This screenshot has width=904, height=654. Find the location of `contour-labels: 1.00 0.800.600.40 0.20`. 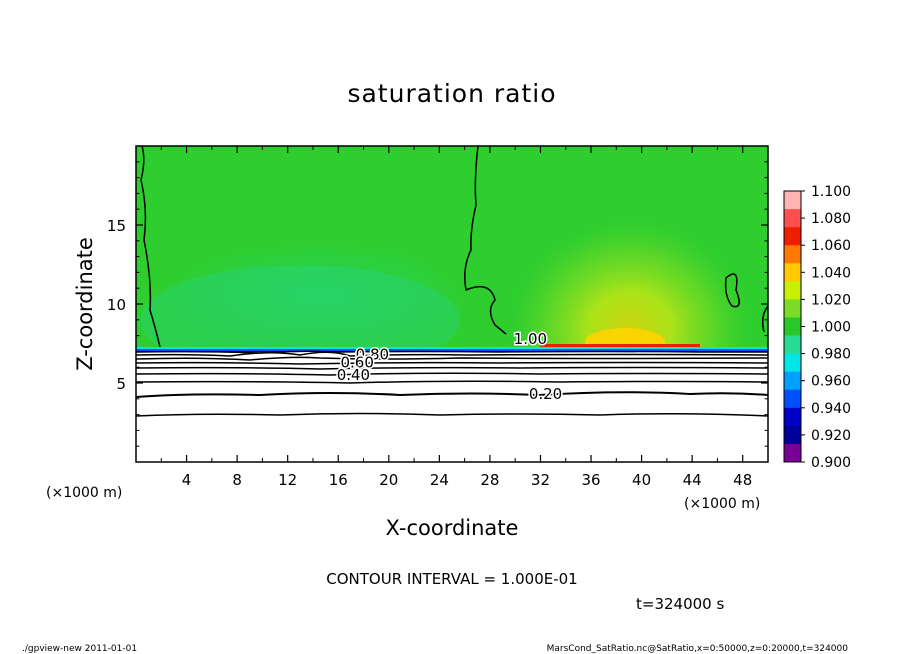

contour-labels: 1.00 0.800.600.40 0.20 is located at coordinates (449, 366).